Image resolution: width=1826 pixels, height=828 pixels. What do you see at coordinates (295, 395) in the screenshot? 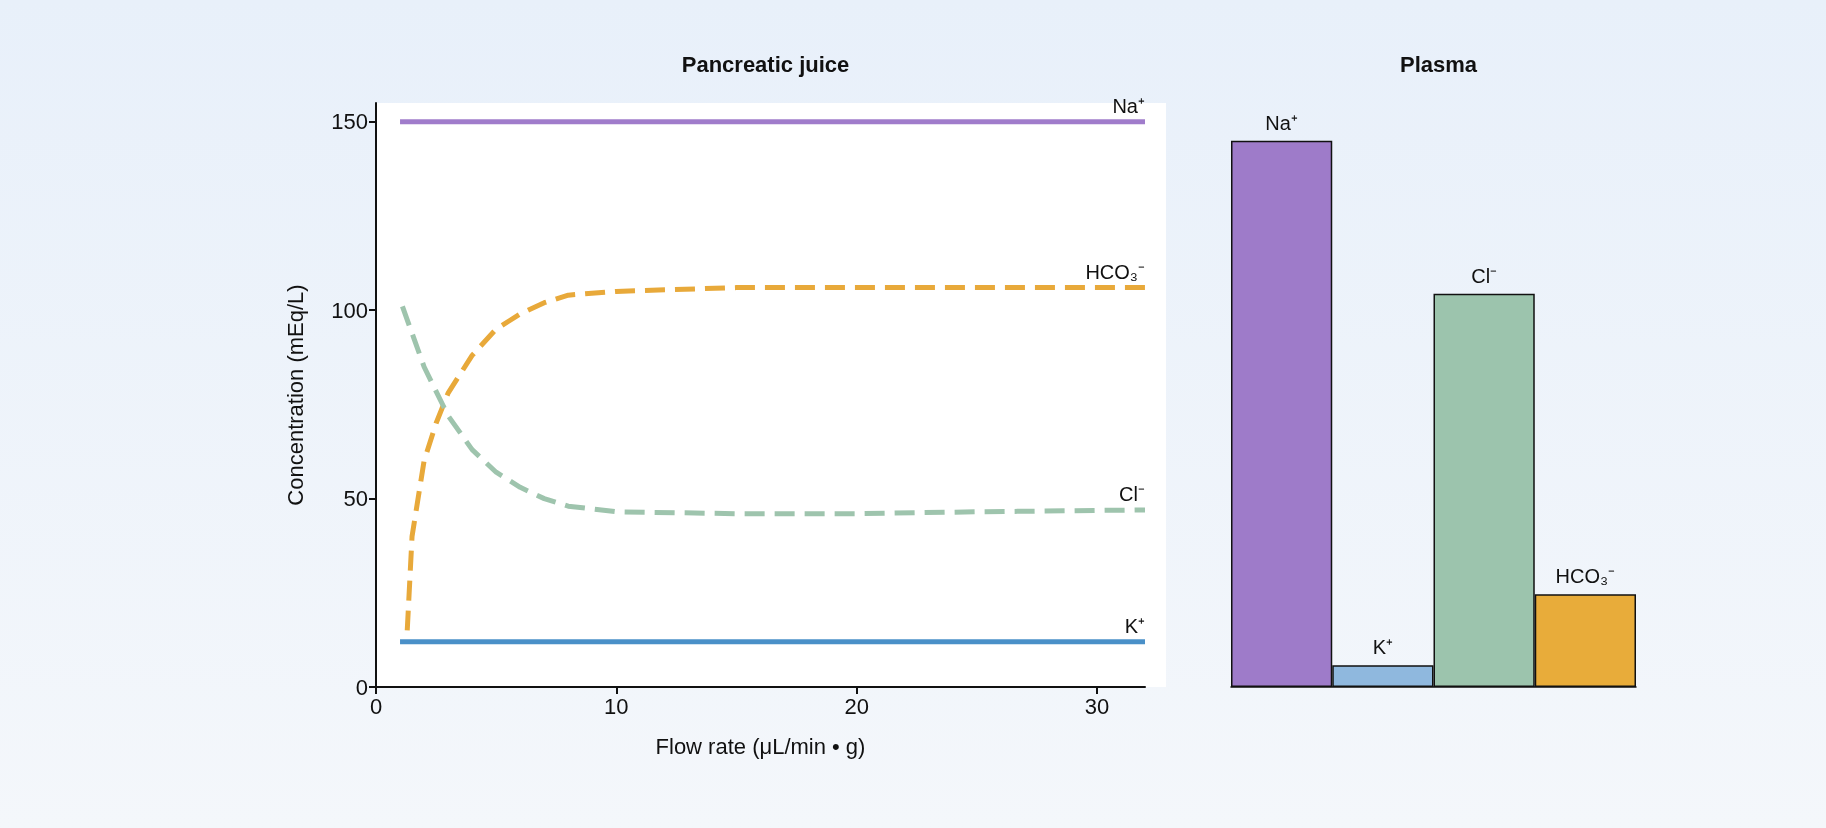
I see `y-axis-title: Concentration (mEq/L)` at bounding box center [295, 395].